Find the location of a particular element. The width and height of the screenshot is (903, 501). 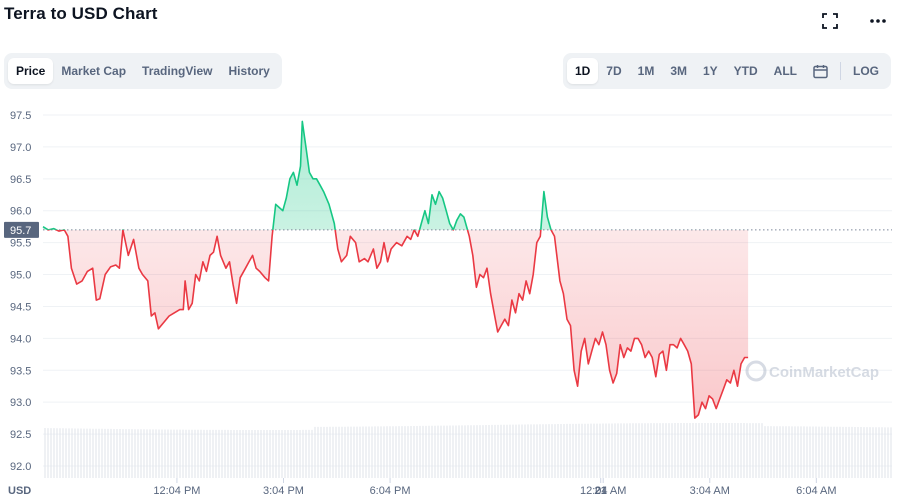

y-tick-label: 92.0 is located at coordinates (20, 467).